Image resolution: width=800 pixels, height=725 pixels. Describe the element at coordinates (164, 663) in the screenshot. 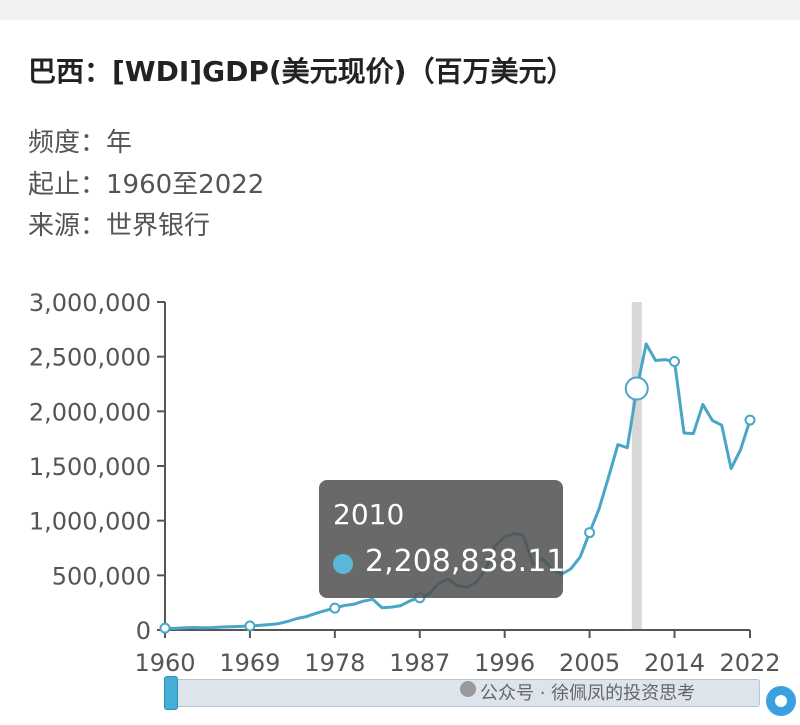

I see `x-tick-label: 1960` at that location.